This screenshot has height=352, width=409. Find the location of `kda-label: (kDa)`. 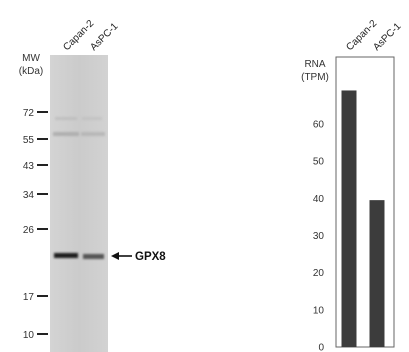

kda-label: (kDa) is located at coordinates (31, 71).